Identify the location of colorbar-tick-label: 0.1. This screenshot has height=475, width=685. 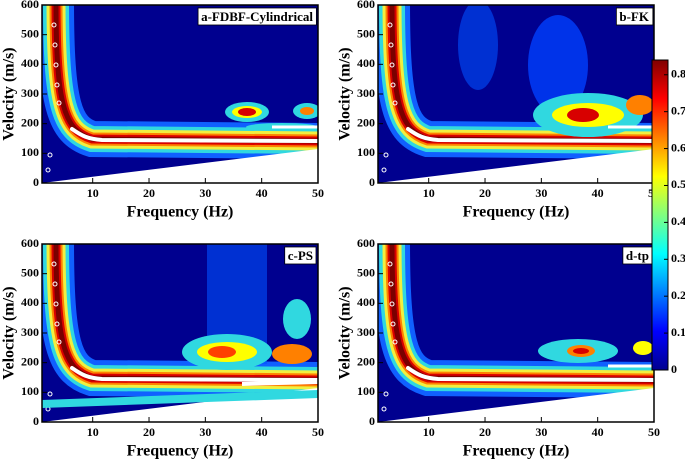
(678, 332).